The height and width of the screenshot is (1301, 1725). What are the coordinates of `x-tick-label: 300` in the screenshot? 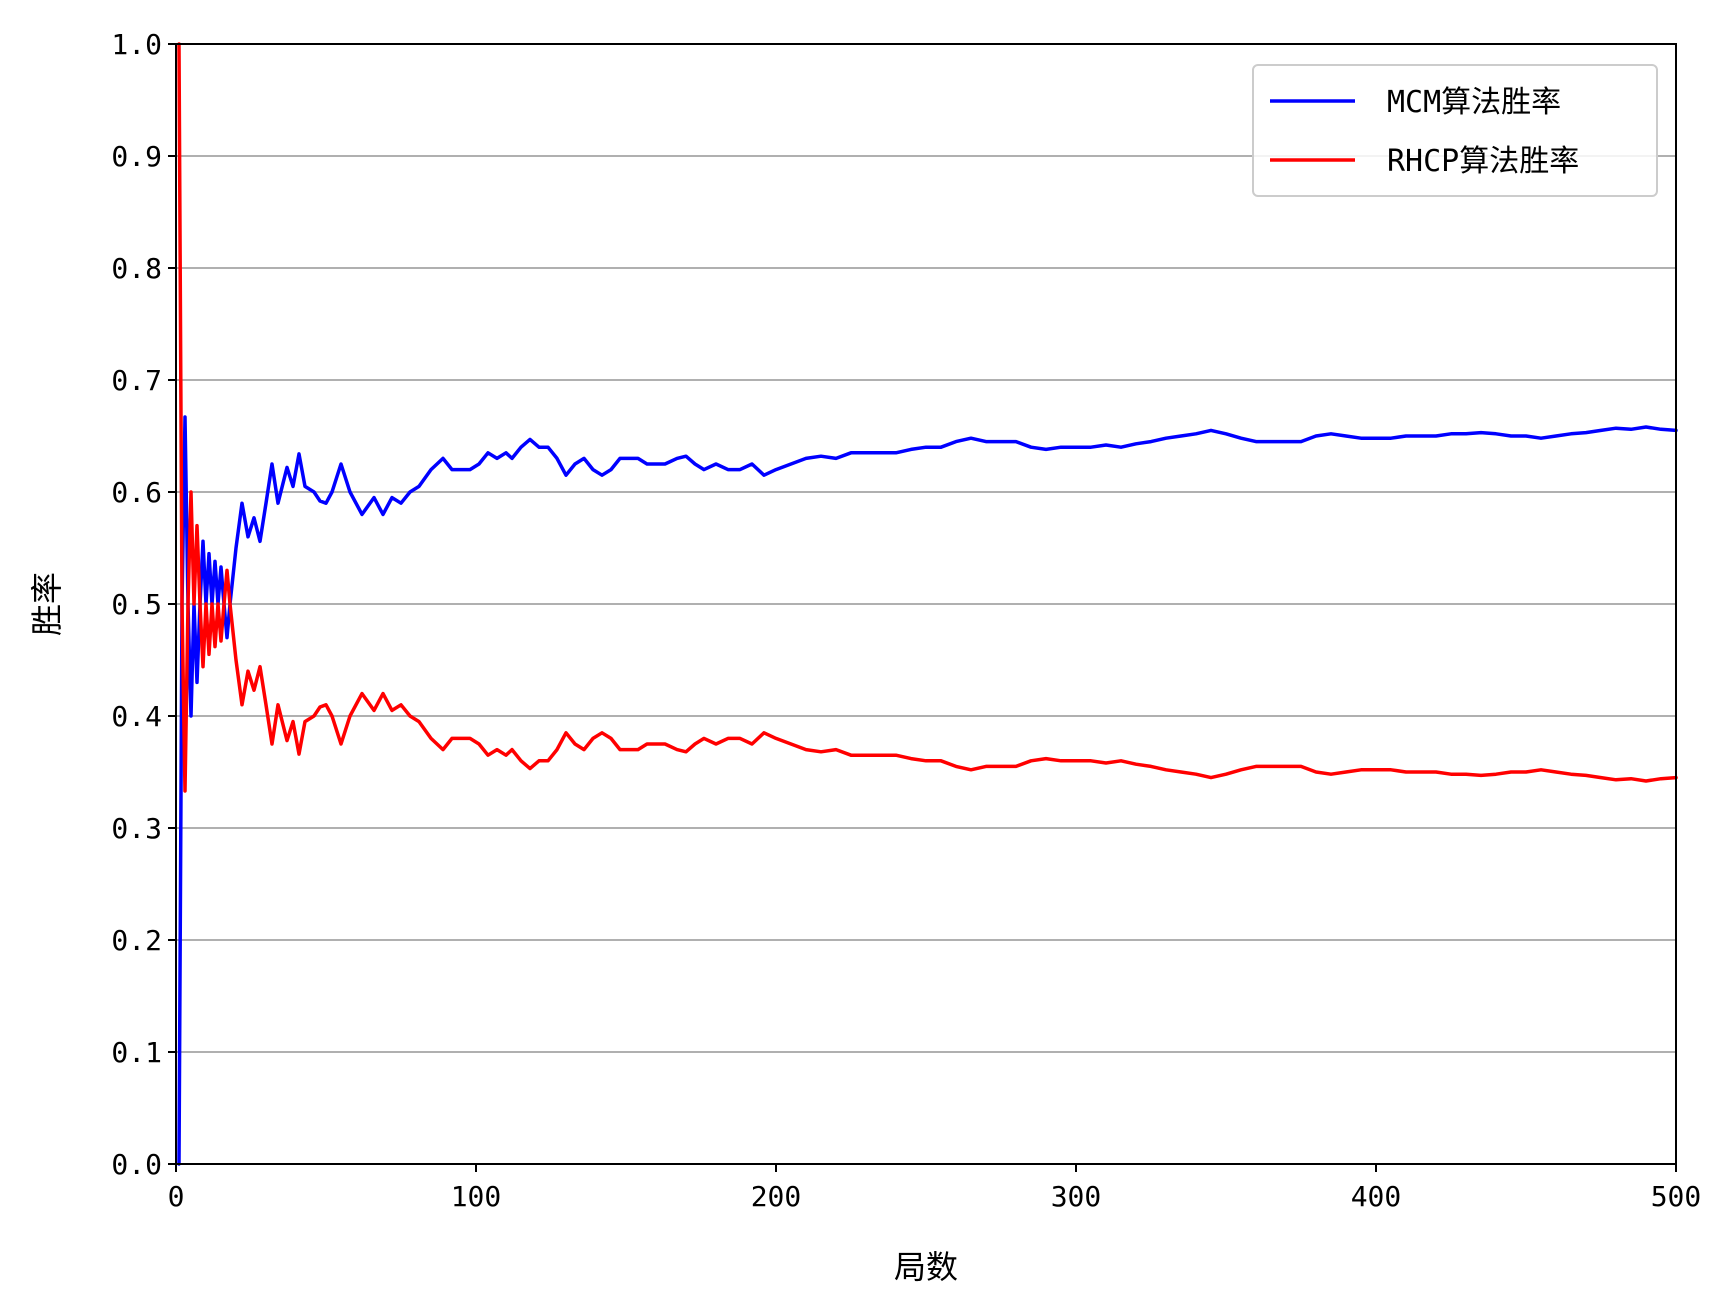 It's located at (1076, 1196).